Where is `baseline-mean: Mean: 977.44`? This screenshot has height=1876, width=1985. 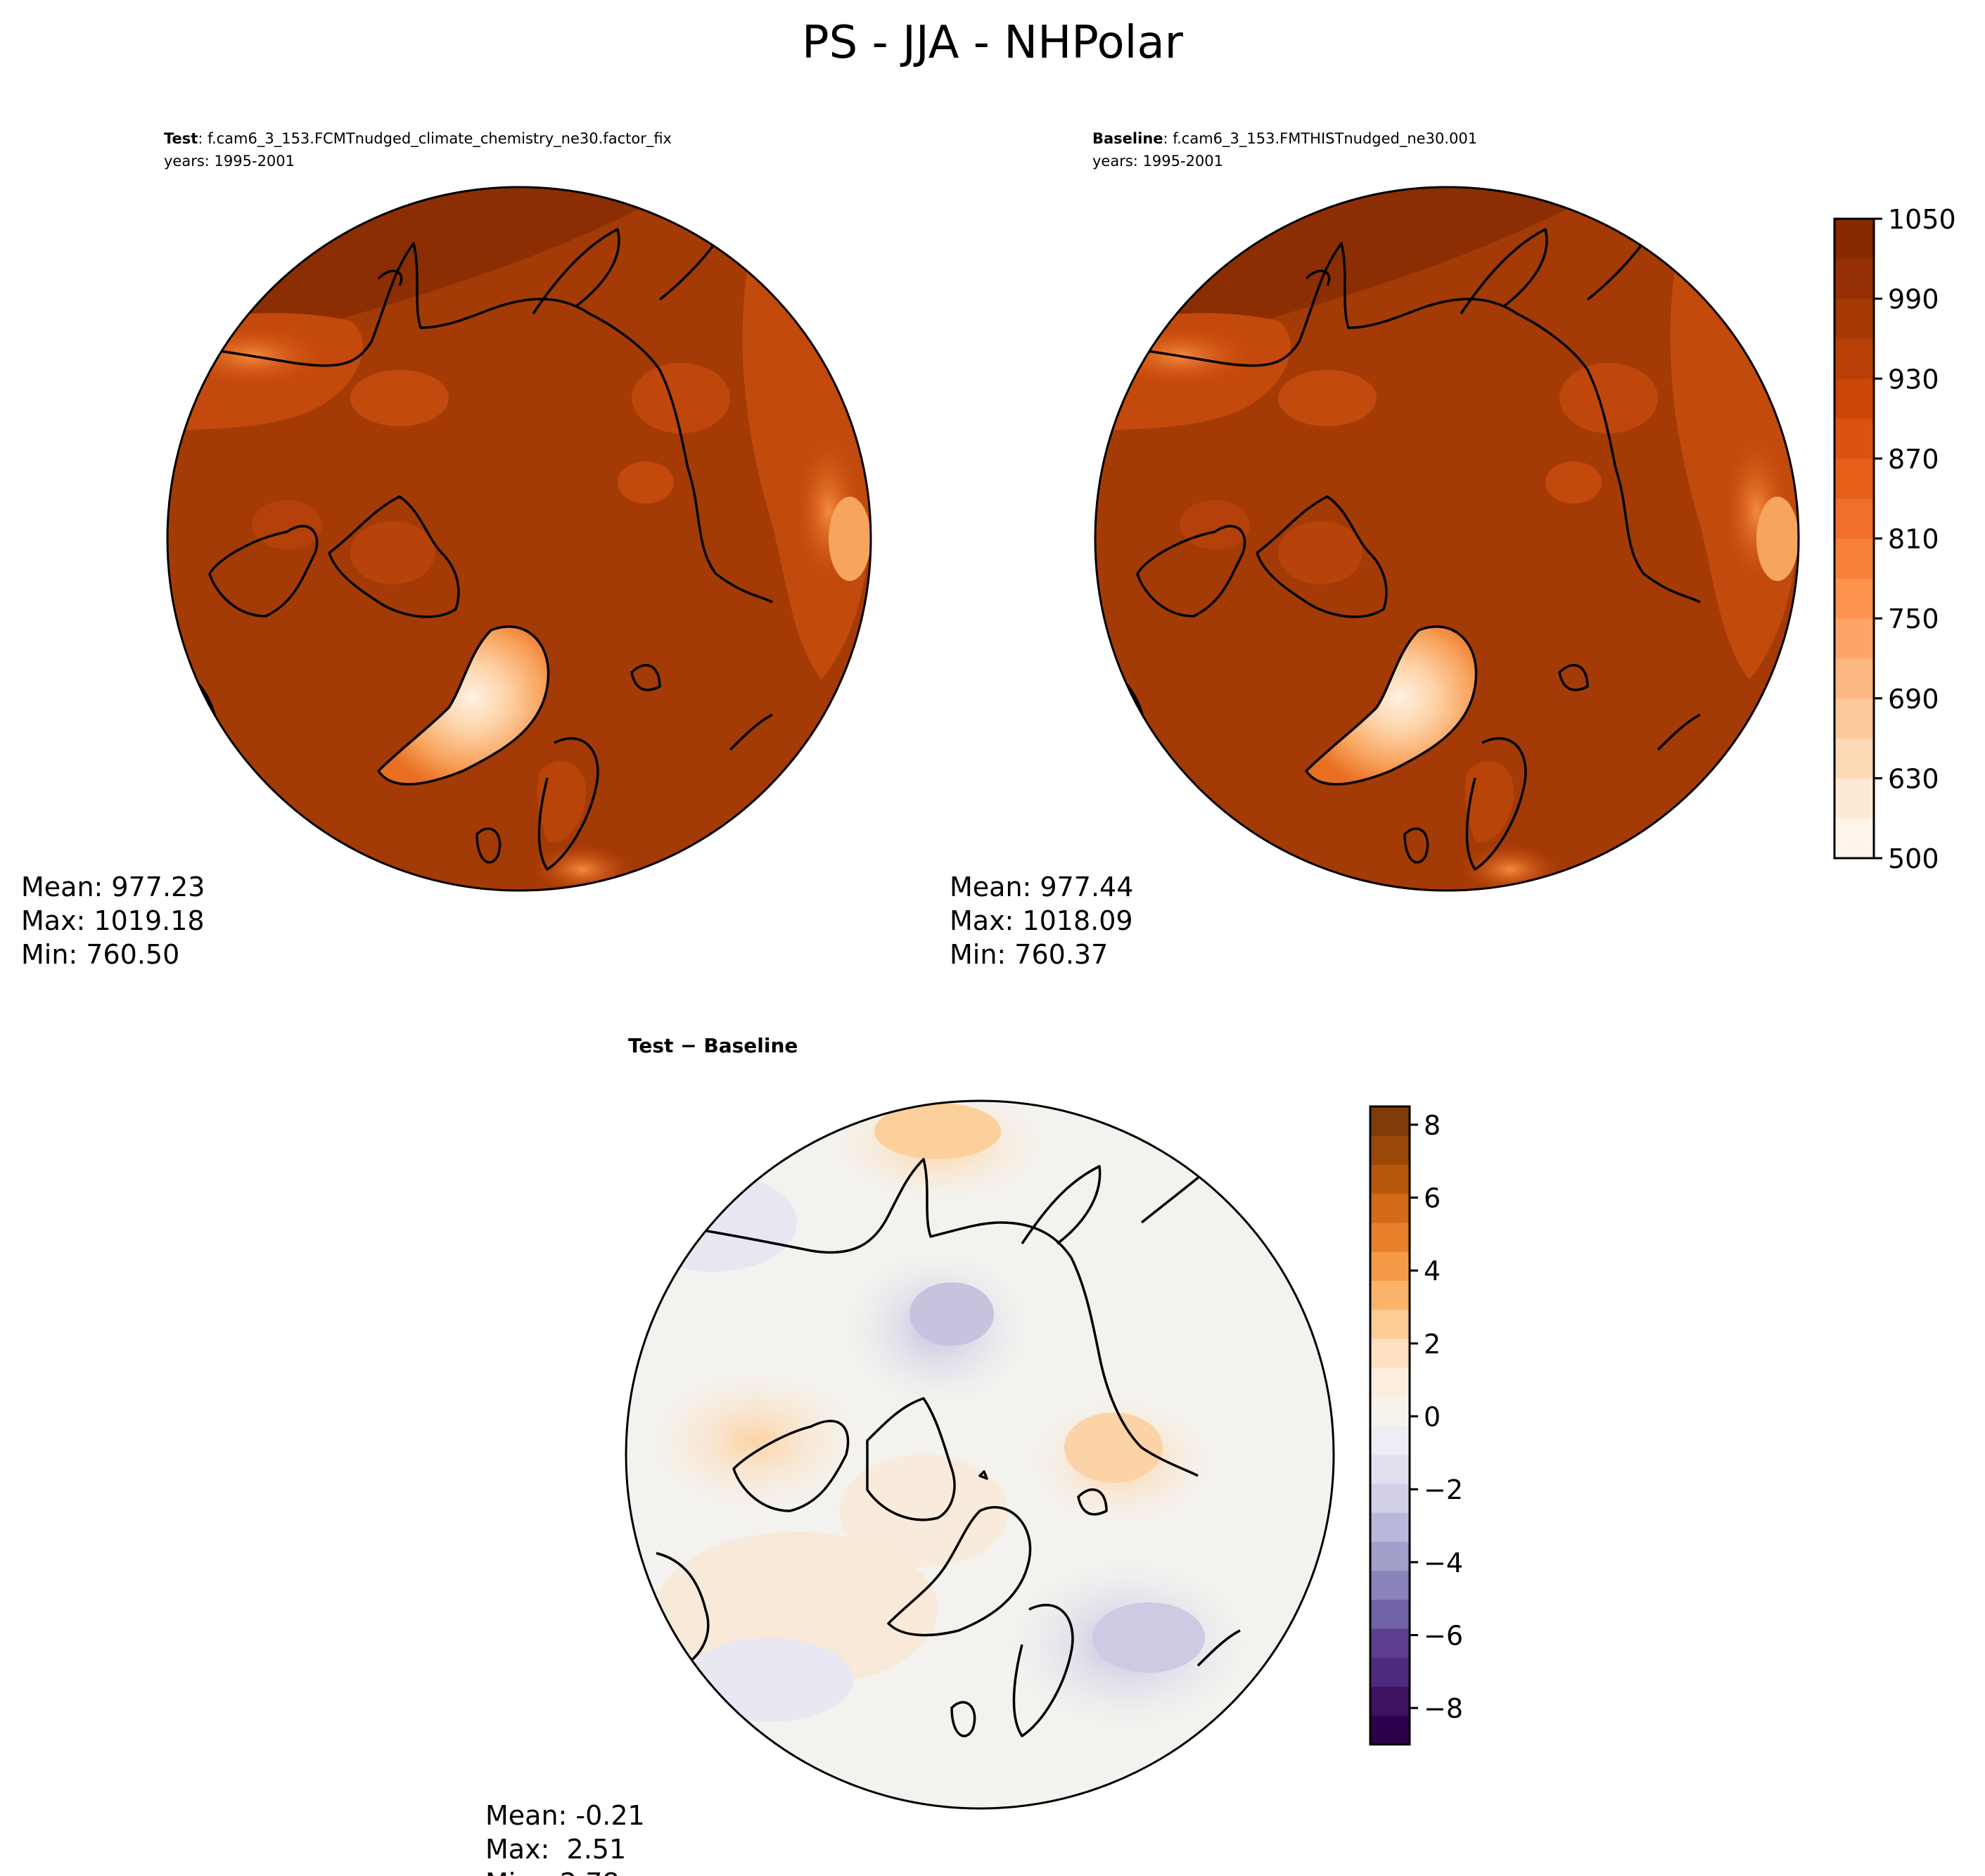
baseline-mean: Mean: 977.44 is located at coordinates (1041, 887).